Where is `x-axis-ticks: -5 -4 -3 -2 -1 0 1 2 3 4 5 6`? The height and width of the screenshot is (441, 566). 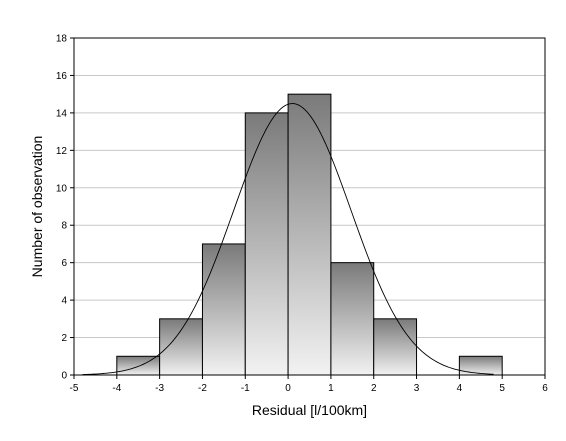 x-axis-ticks: -5 -4 -3 -2 -1 0 1 2 3 4 5 6 is located at coordinates (309, 384).